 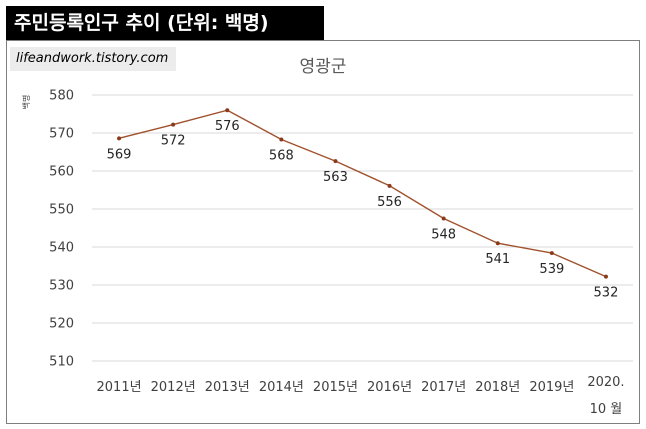 What do you see at coordinates (26, 102) in the screenshot?
I see `y-axis-unit-label: 백명` at bounding box center [26, 102].